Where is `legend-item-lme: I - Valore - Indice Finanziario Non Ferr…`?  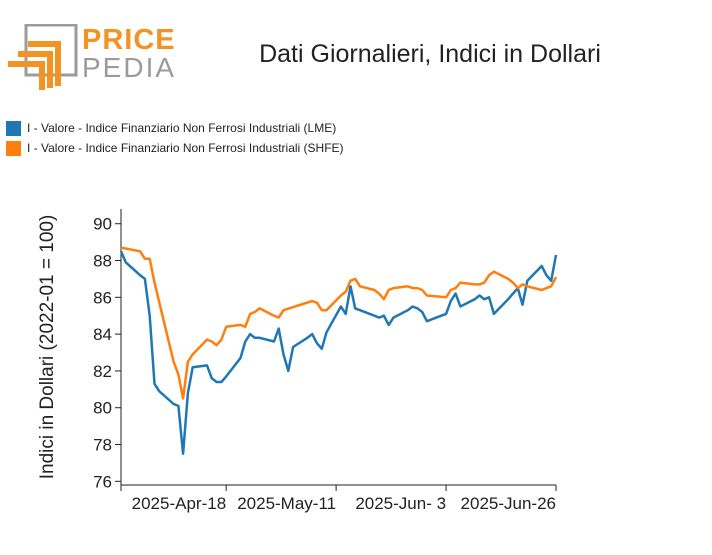
legend-item-lme: I - Valore - Indice Finanziario Non Ferr… is located at coordinates (175, 128).